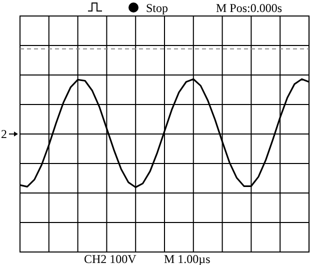 The width and height of the screenshot is (310, 265). Describe the element at coordinates (157, 8) in the screenshot. I see `text: Stop` at that location.